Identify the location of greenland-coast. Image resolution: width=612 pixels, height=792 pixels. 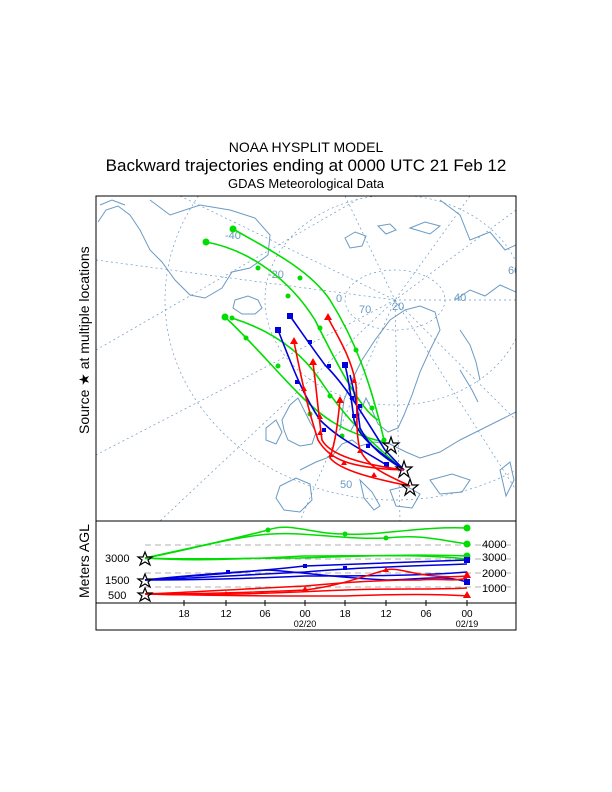
(184, 249).